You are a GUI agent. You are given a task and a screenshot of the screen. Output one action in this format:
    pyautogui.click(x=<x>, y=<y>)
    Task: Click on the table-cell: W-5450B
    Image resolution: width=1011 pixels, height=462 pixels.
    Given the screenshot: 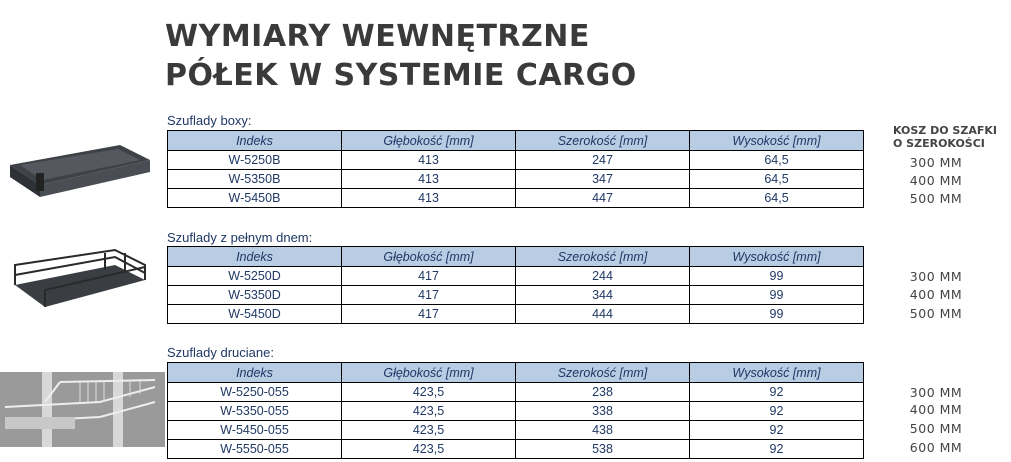 What is the action you would take?
    pyautogui.click(x=254, y=198)
    